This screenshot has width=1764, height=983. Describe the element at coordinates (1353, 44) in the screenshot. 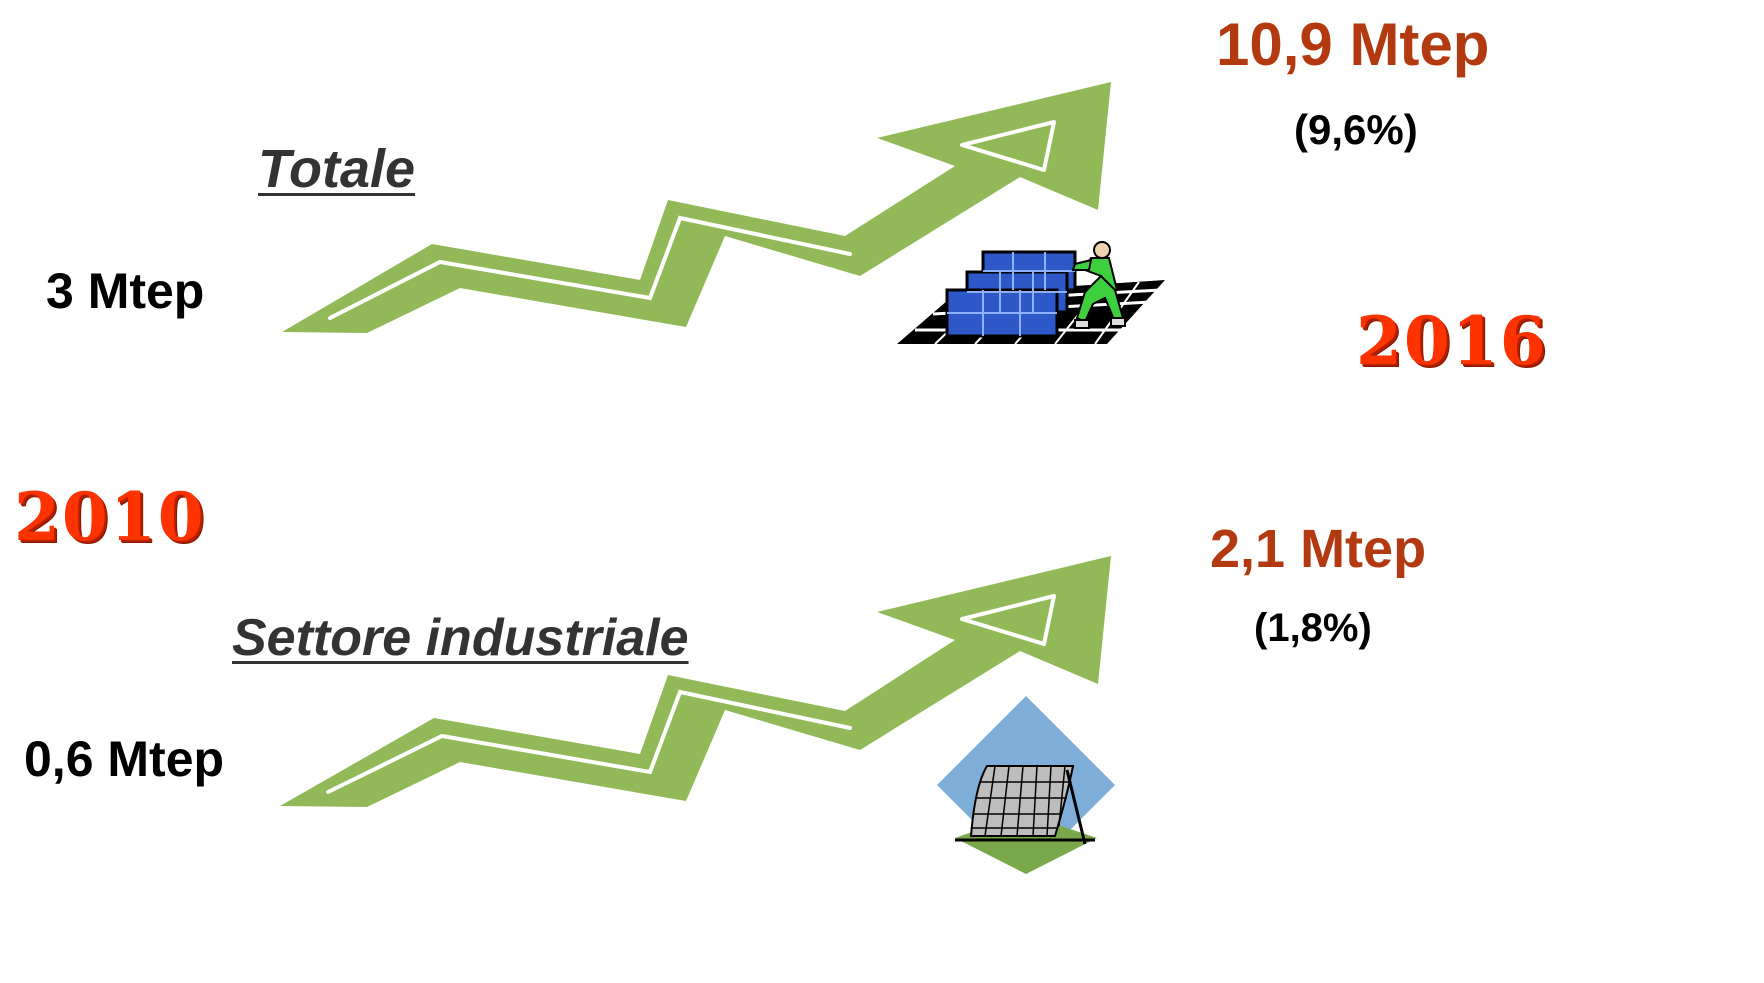

I see `total-end-value: 10,9 Mtep` at that location.